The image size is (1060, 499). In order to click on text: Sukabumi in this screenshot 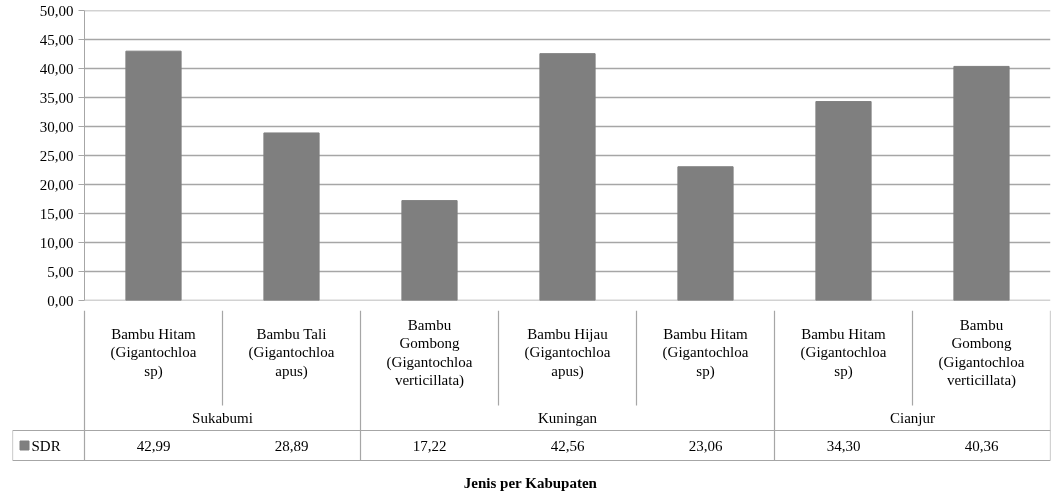, I will do `click(222, 417)`.